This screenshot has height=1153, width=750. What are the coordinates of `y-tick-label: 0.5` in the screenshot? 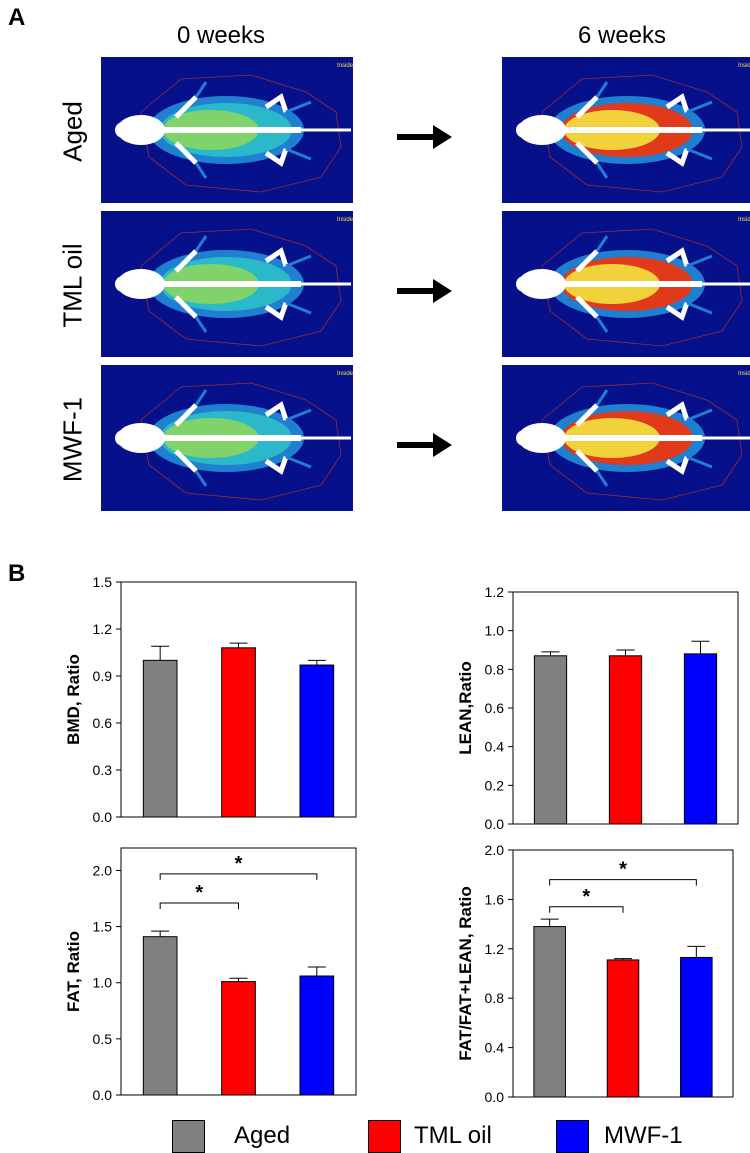 It's located at (103, 1039).